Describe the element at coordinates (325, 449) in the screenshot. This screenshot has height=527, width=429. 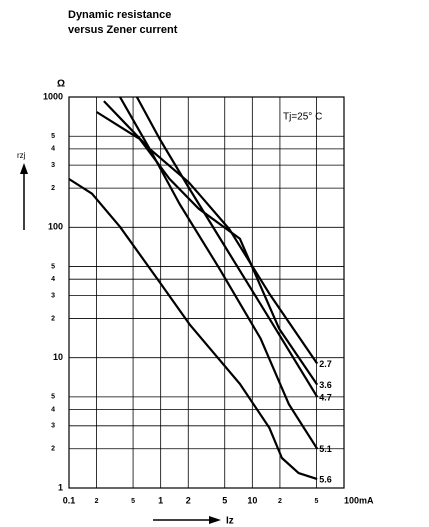
I see `curve-label: 5.1` at that location.